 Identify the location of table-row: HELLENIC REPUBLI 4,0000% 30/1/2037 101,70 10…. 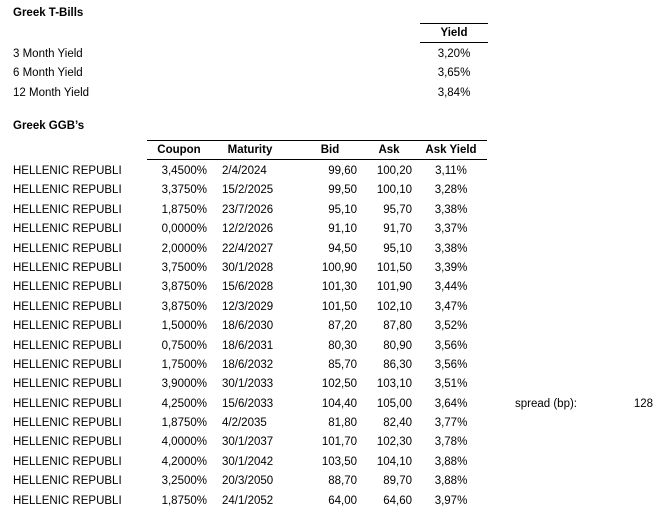
(333, 442).